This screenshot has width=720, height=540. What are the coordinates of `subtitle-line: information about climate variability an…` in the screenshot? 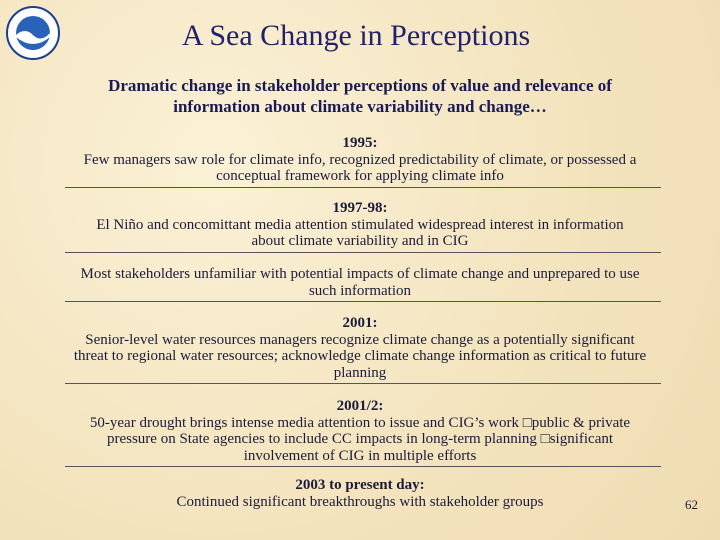 It's located at (360, 106).